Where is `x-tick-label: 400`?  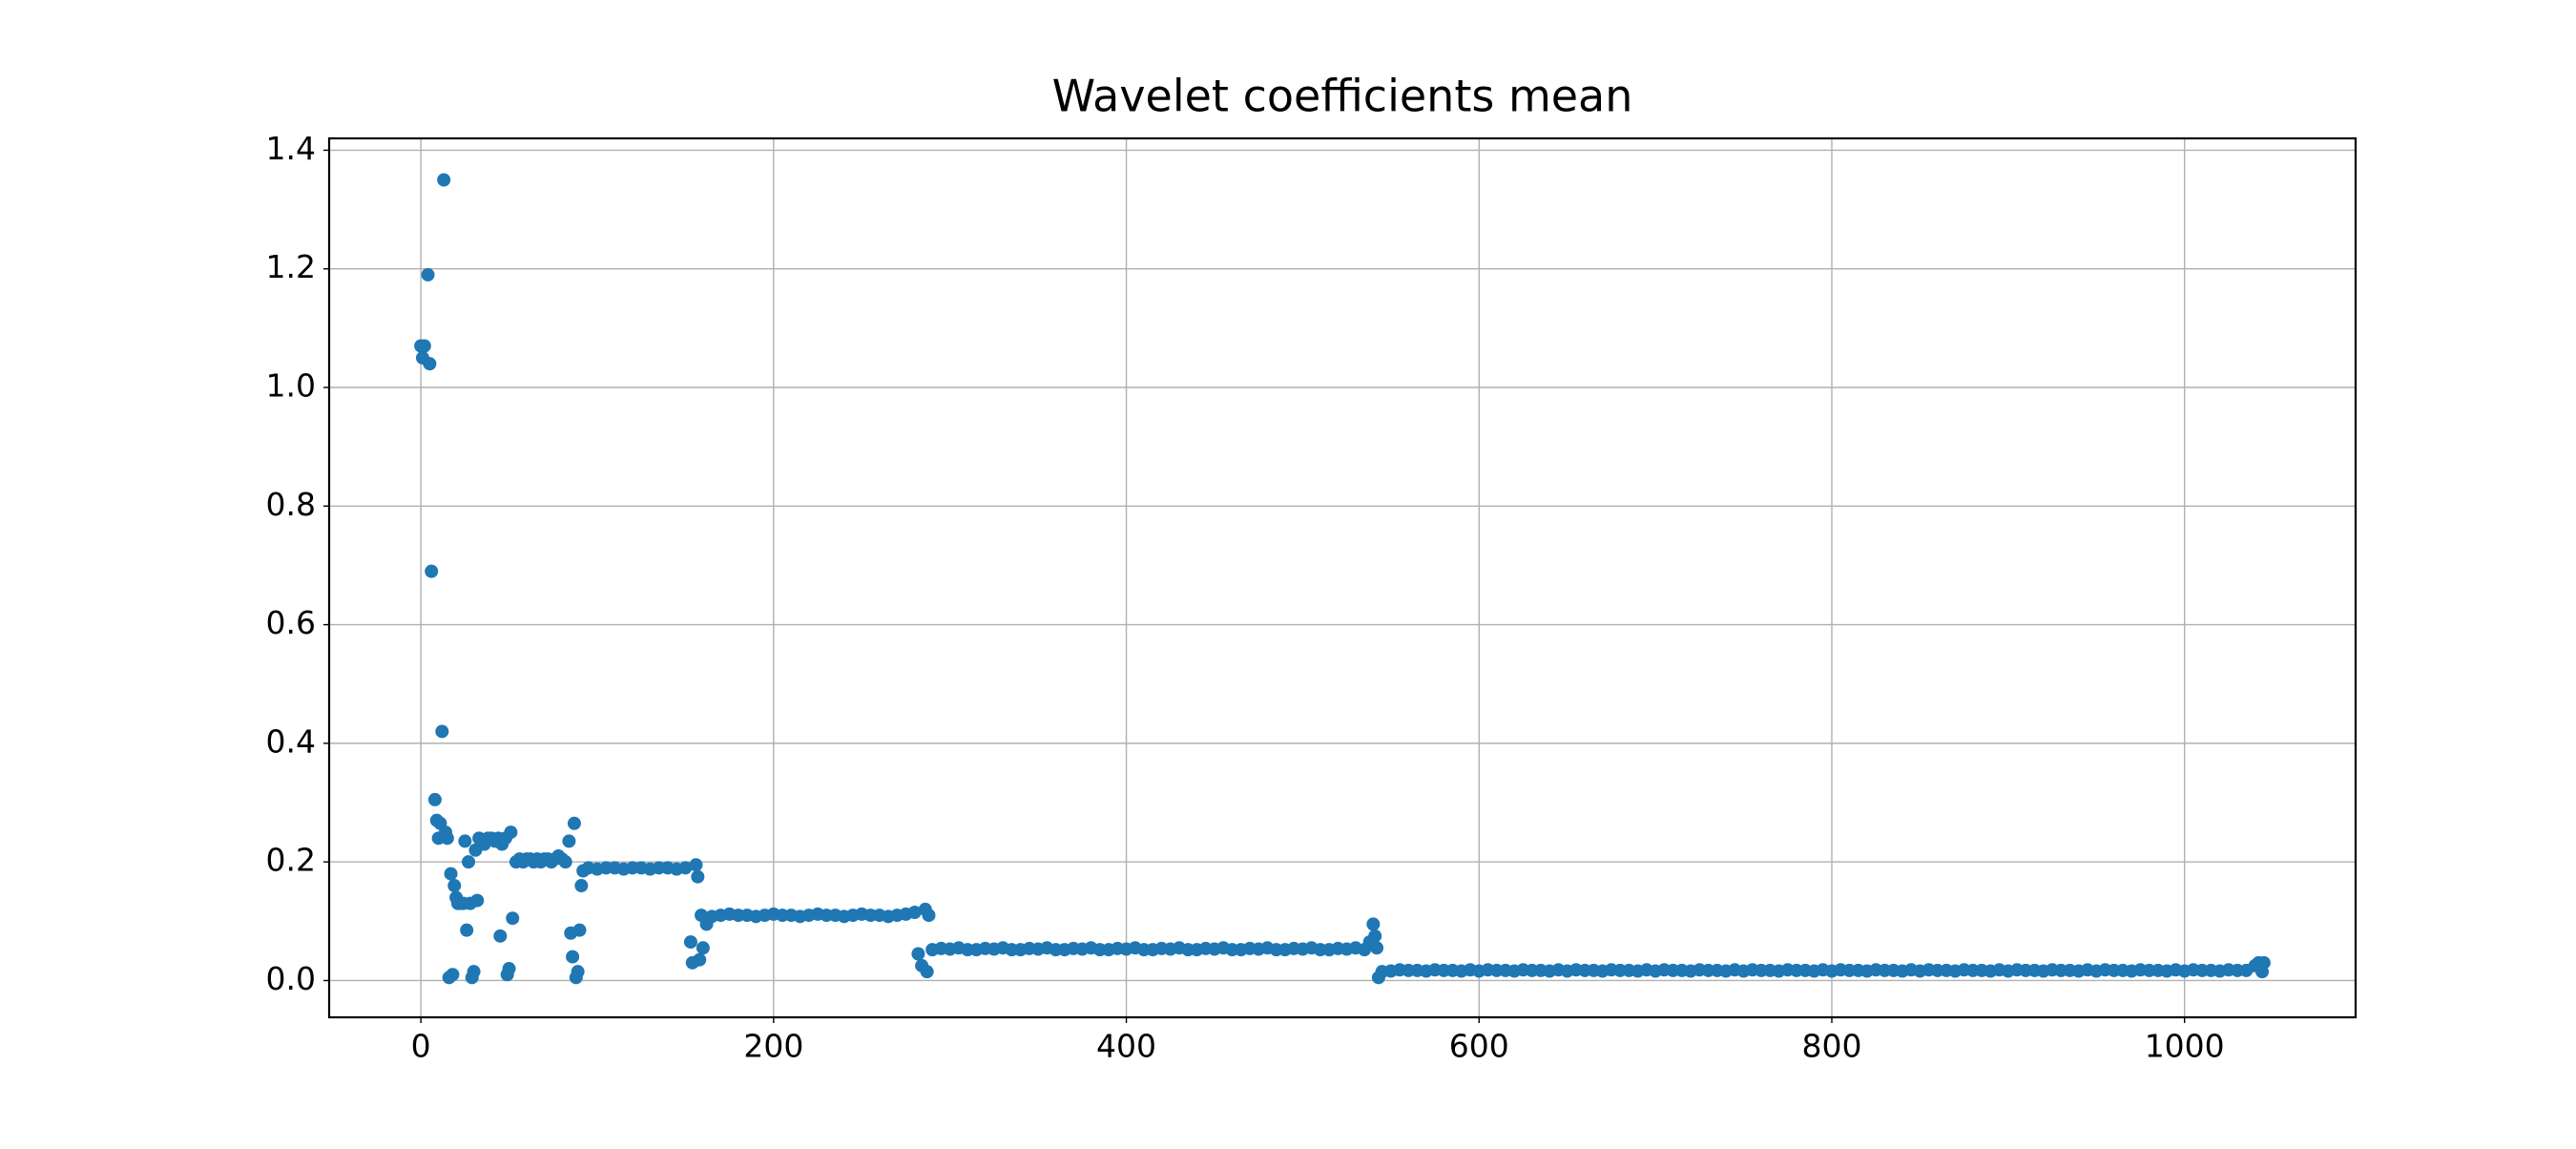 x-tick-label: 400 is located at coordinates (1126, 1046).